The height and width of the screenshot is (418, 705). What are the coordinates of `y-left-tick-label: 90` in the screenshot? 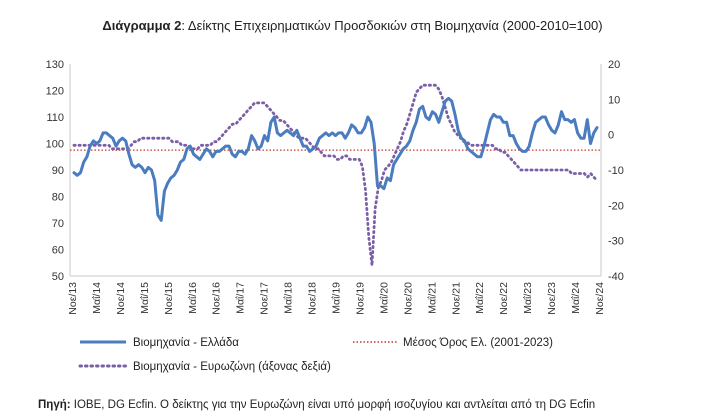 It's located at (58, 171).